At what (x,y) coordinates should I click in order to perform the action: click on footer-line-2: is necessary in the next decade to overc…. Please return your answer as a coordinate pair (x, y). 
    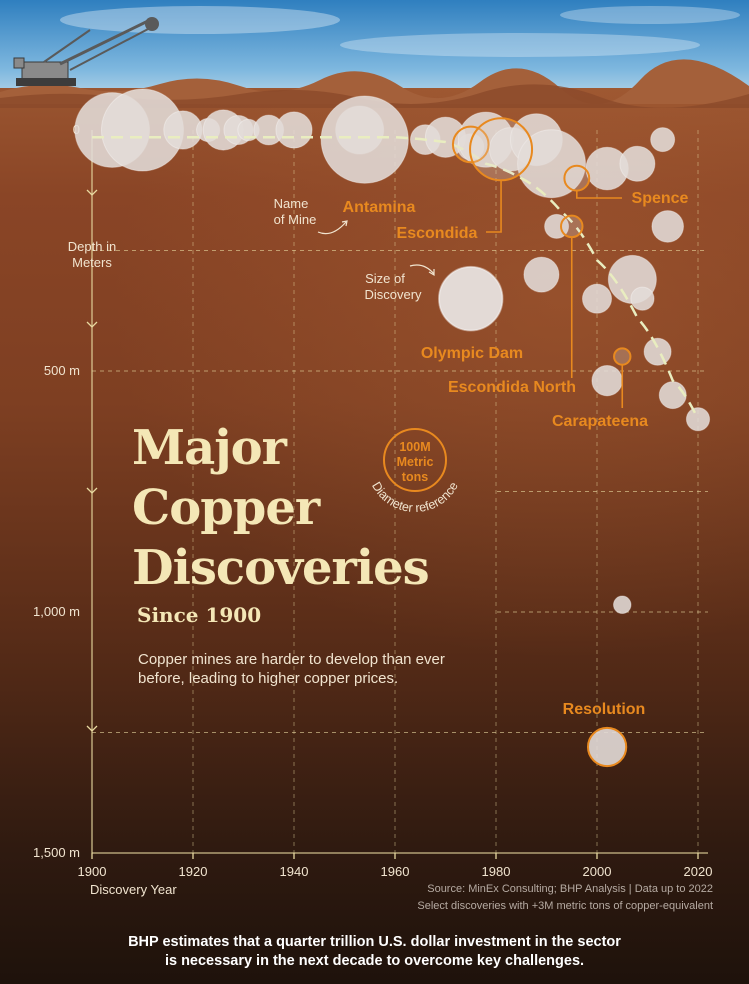
    Looking at the image, I should click on (374, 961).